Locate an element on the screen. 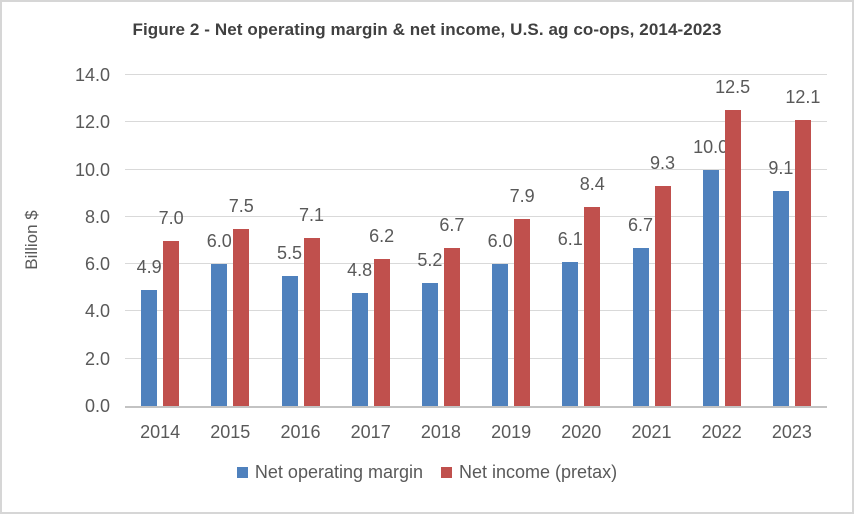  y-tick-label: 12.0 is located at coordinates (92, 122).